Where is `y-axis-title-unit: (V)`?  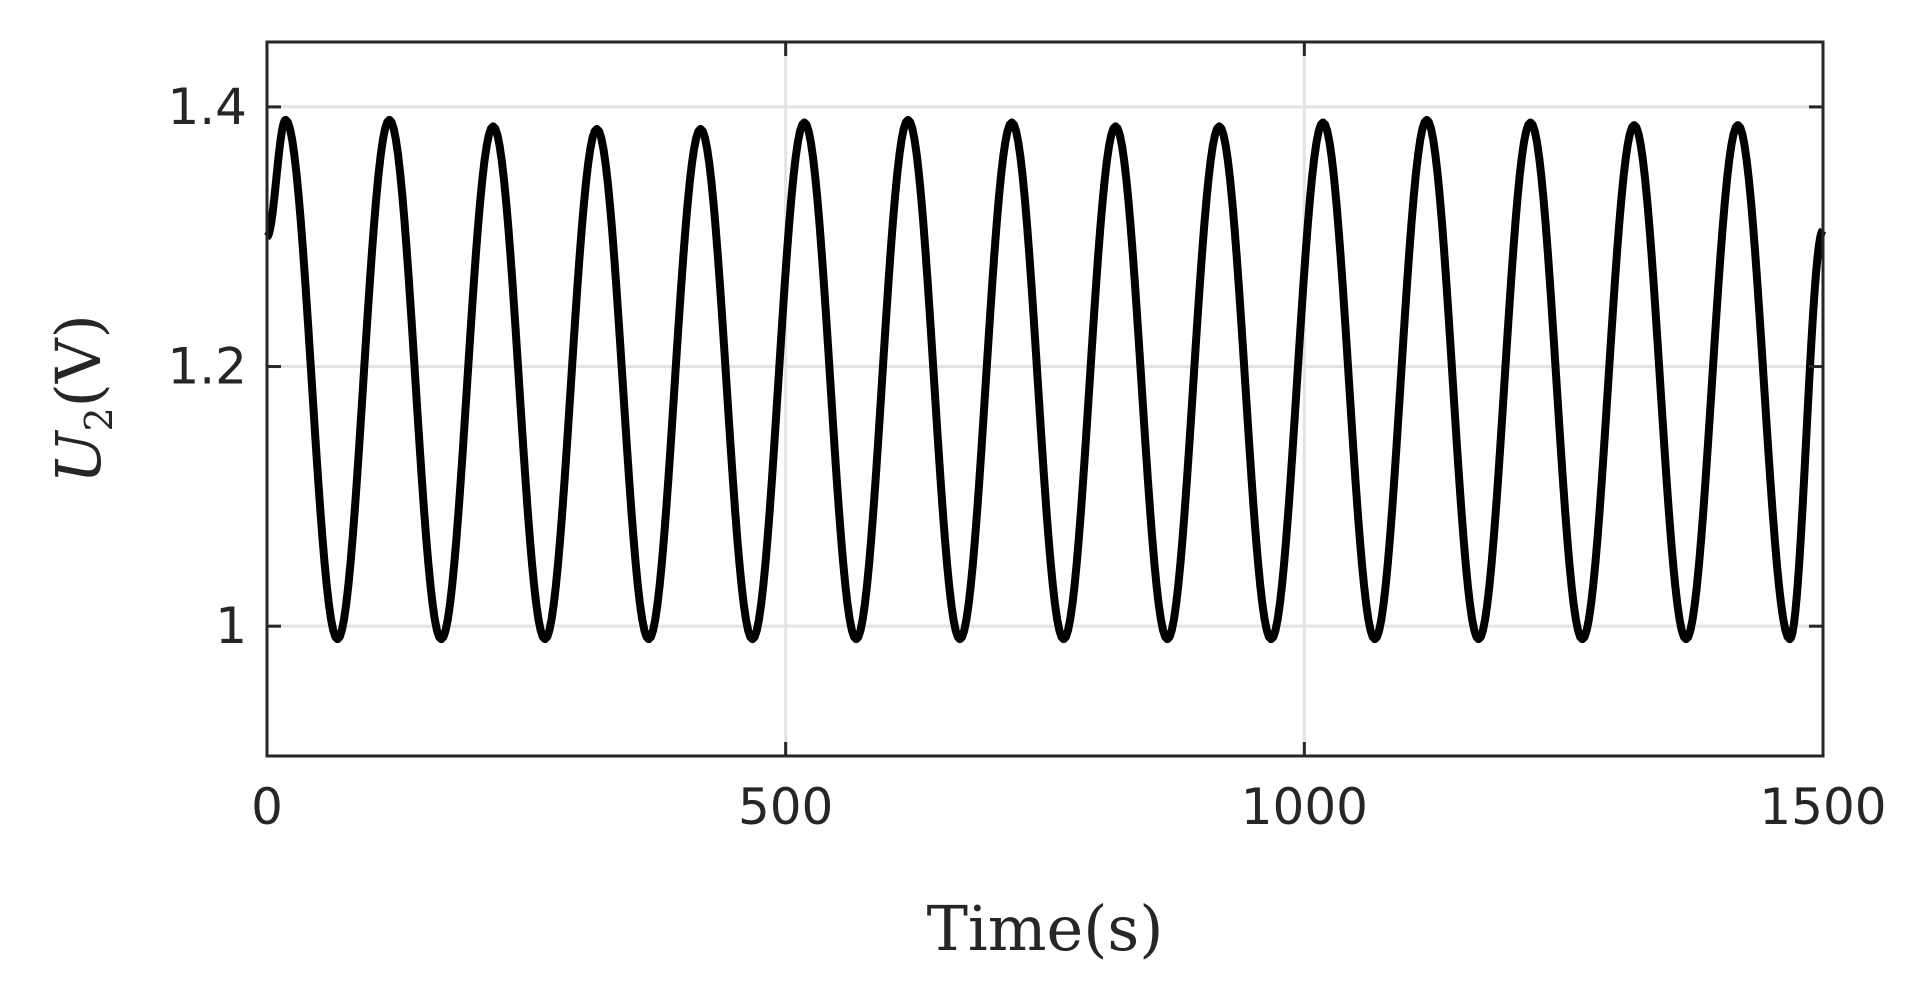 y-axis-title-unit: (V) is located at coordinates (78, 360).